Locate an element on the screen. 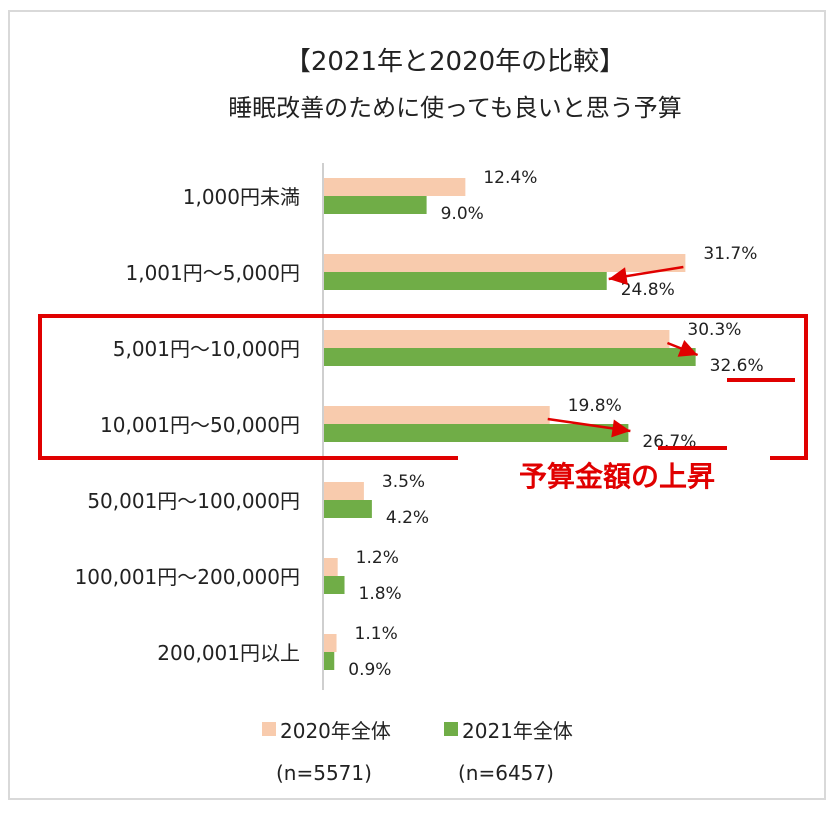 This screenshot has width=840, height=816. value-label: 31.7% is located at coordinates (730, 254).